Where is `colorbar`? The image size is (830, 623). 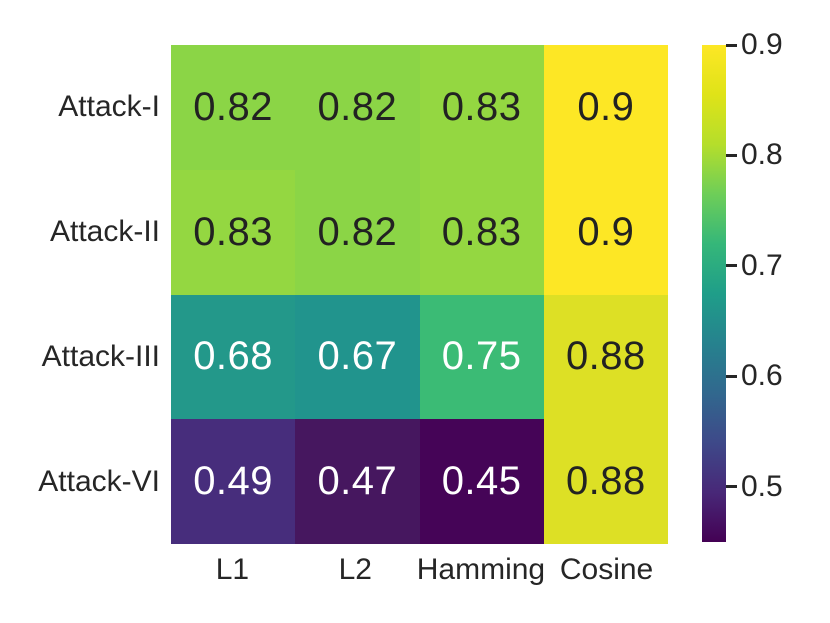 colorbar is located at coordinates (714, 293).